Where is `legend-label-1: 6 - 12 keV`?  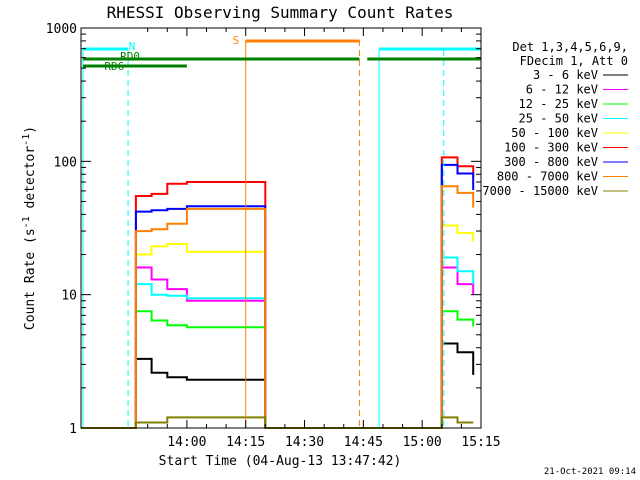 legend-label-1: 6 - 12 keV is located at coordinates (562, 90).